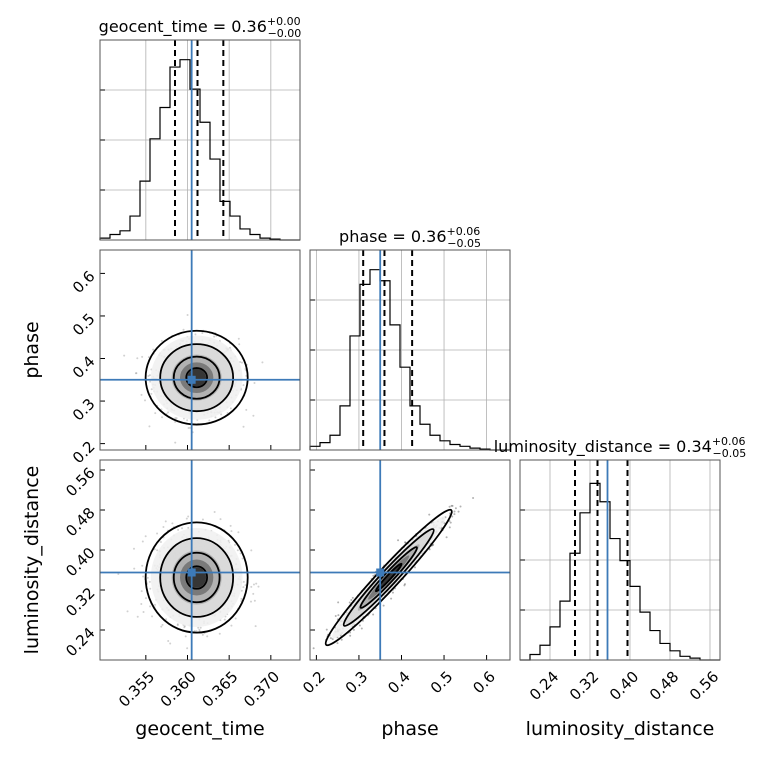  What do you see at coordinates (80, 522) in the screenshot?
I see `y-tick-label: 0.48` at bounding box center [80, 522].